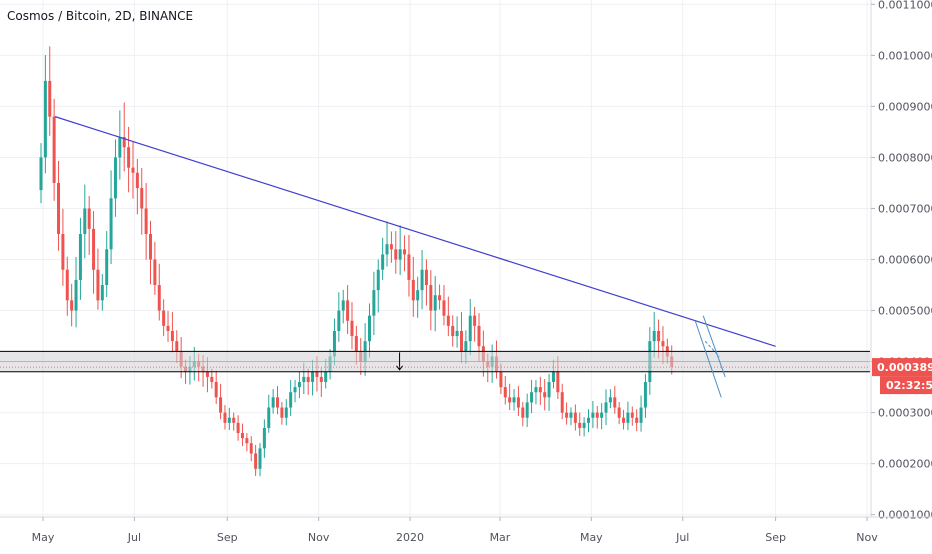  What do you see at coordinates (435, 361) in the screenshot?
I see `support-zone` at bounding box center [435, 361].